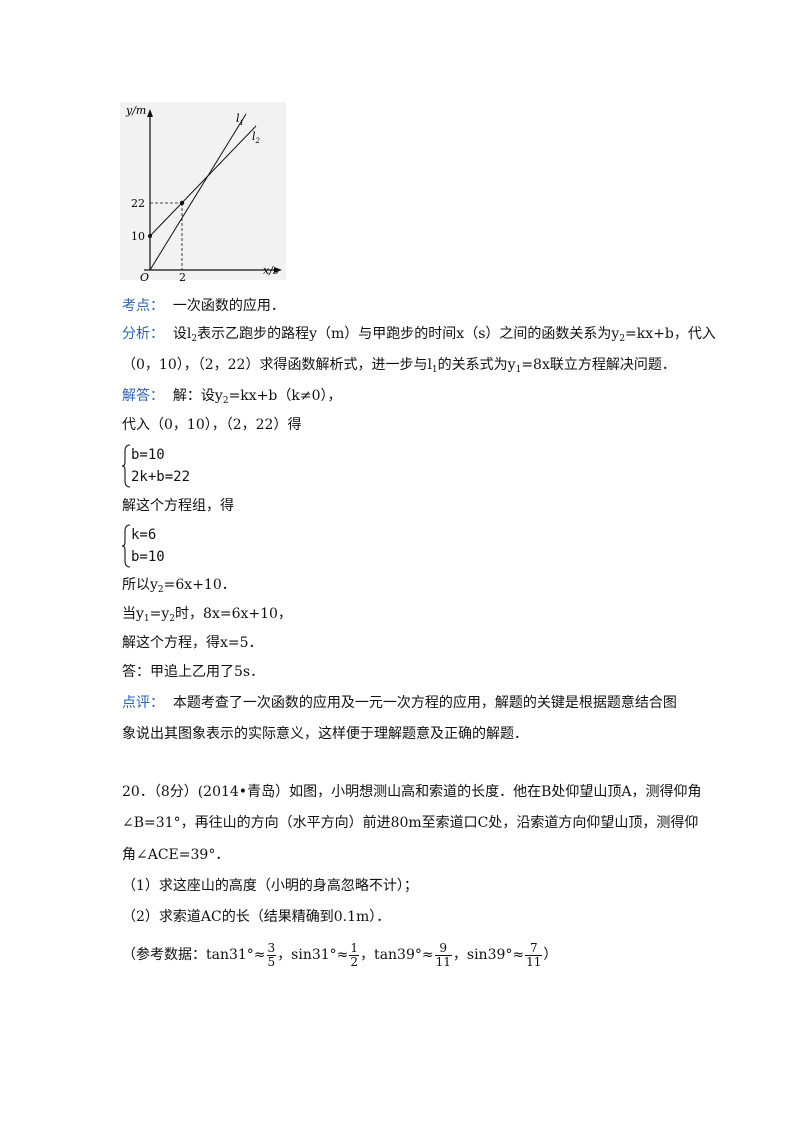  I want to click on fenxi-label: 分析：, so click(143, 334).